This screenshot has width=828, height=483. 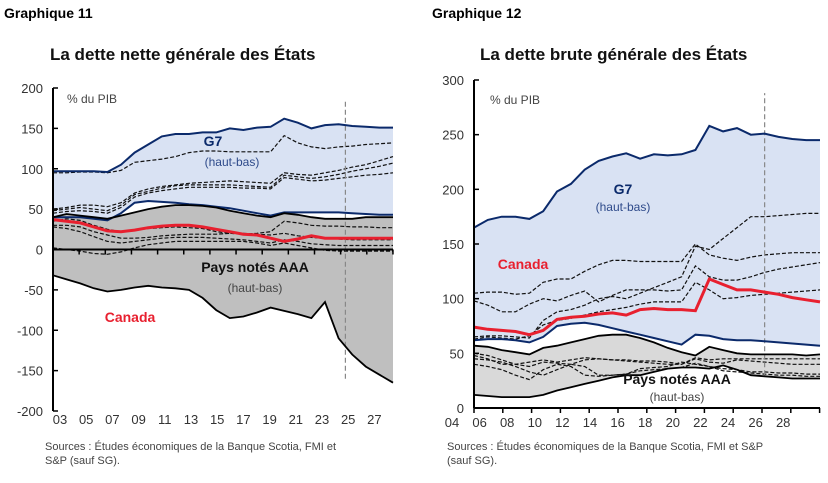 I want to click on x-tick-label: 28, so click(x=783, y=422).